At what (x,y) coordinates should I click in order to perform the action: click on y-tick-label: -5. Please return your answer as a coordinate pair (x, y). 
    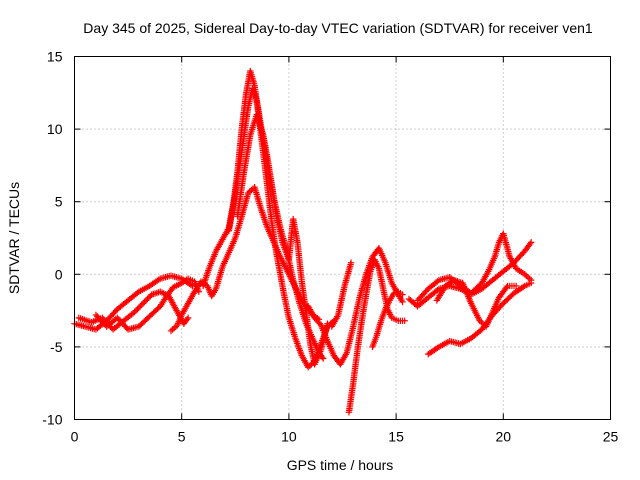
    Looking at the image, I should click on (56, 347).